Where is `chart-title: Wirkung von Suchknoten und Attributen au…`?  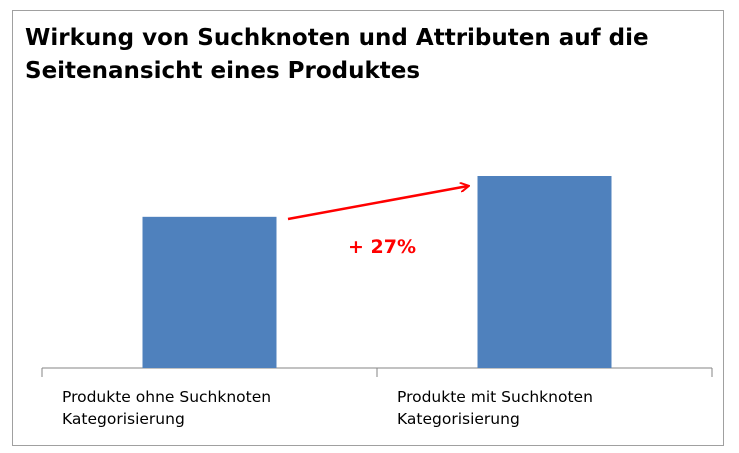
chart-title: Wirkung von Suchknoten und Attributen au… is located at coordinates (337, 54).